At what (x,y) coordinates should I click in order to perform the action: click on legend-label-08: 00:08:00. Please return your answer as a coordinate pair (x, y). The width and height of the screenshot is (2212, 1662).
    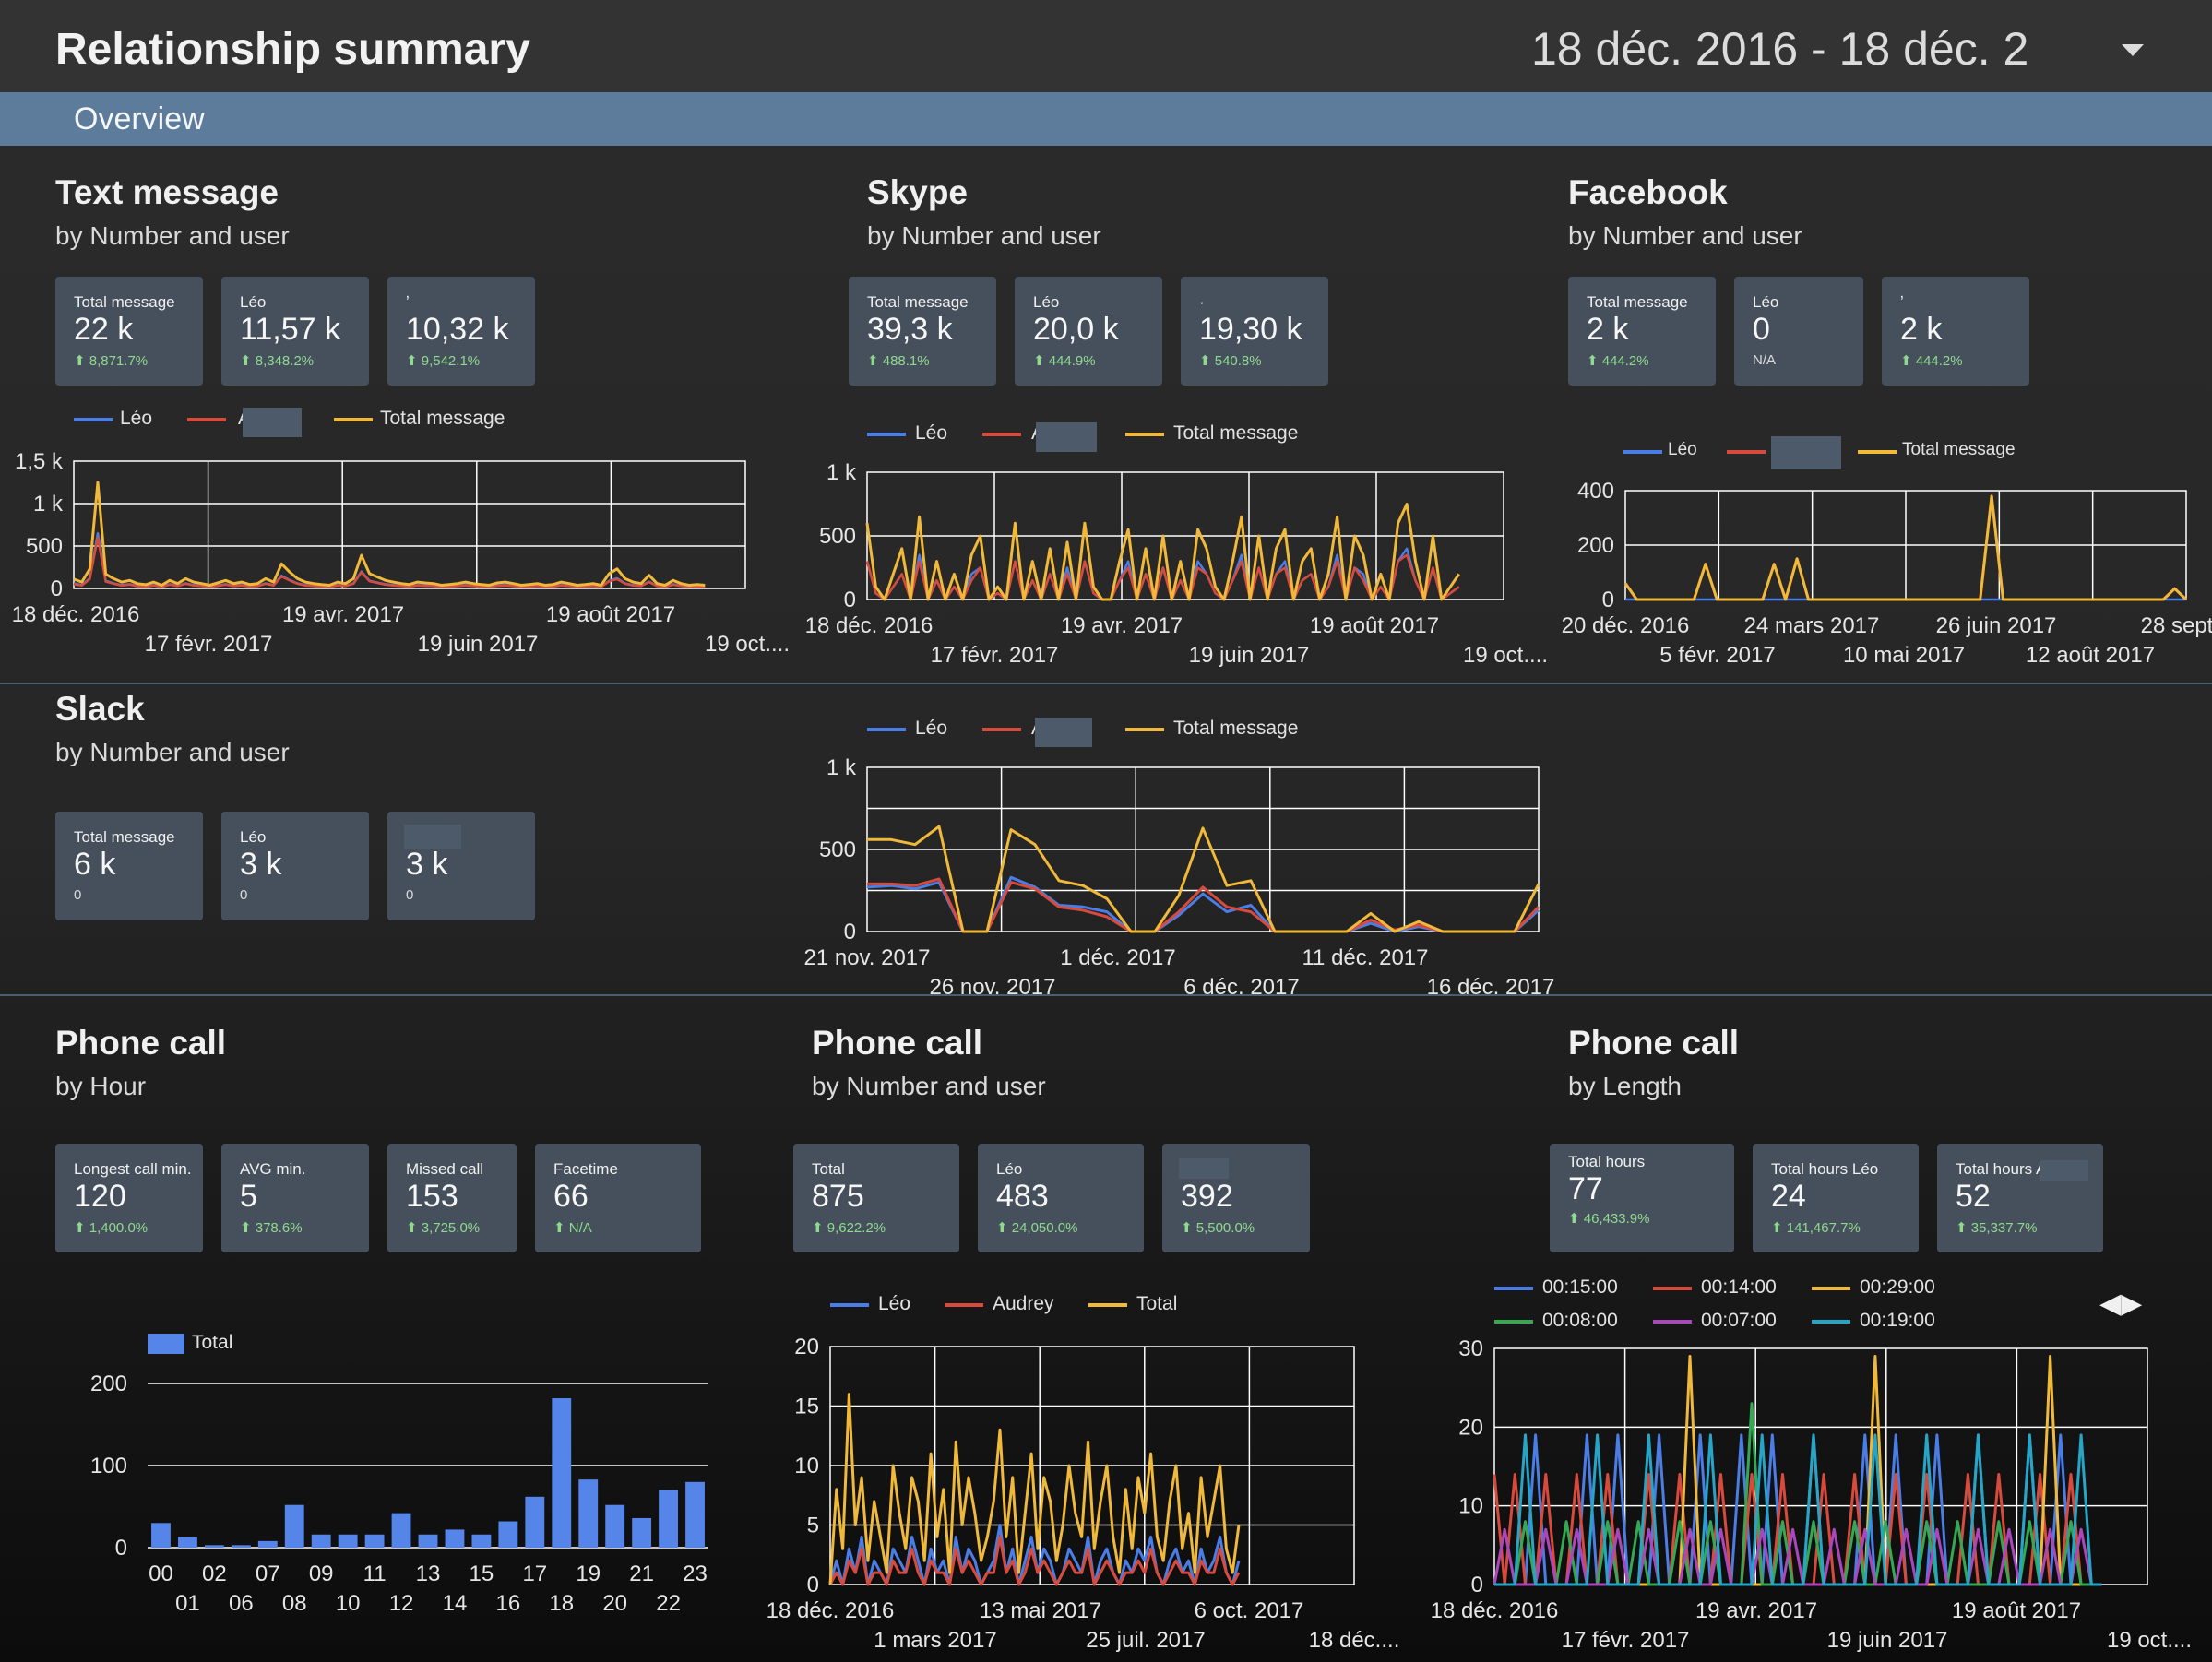
    Looking at the image, I should click on (1580, 1320).